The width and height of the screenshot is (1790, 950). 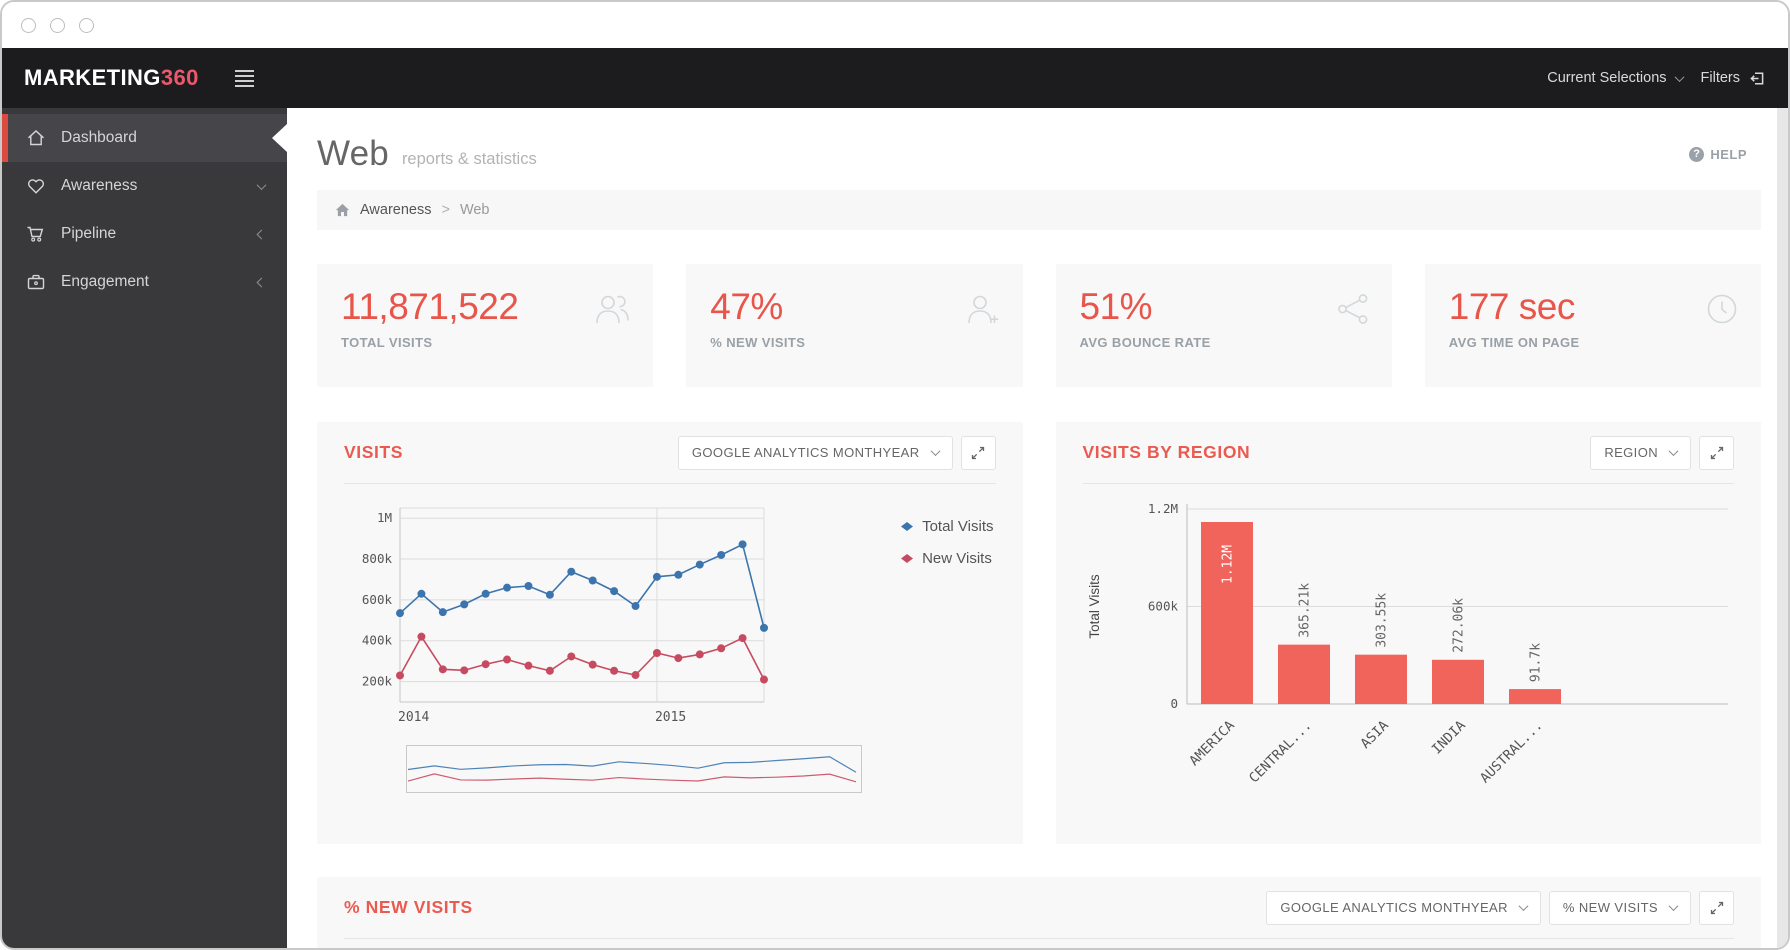 What do you see at coordinates (1733, 78) in the screenshot?
I see `filters-button: Filters` at bounding box center [1733, 78].